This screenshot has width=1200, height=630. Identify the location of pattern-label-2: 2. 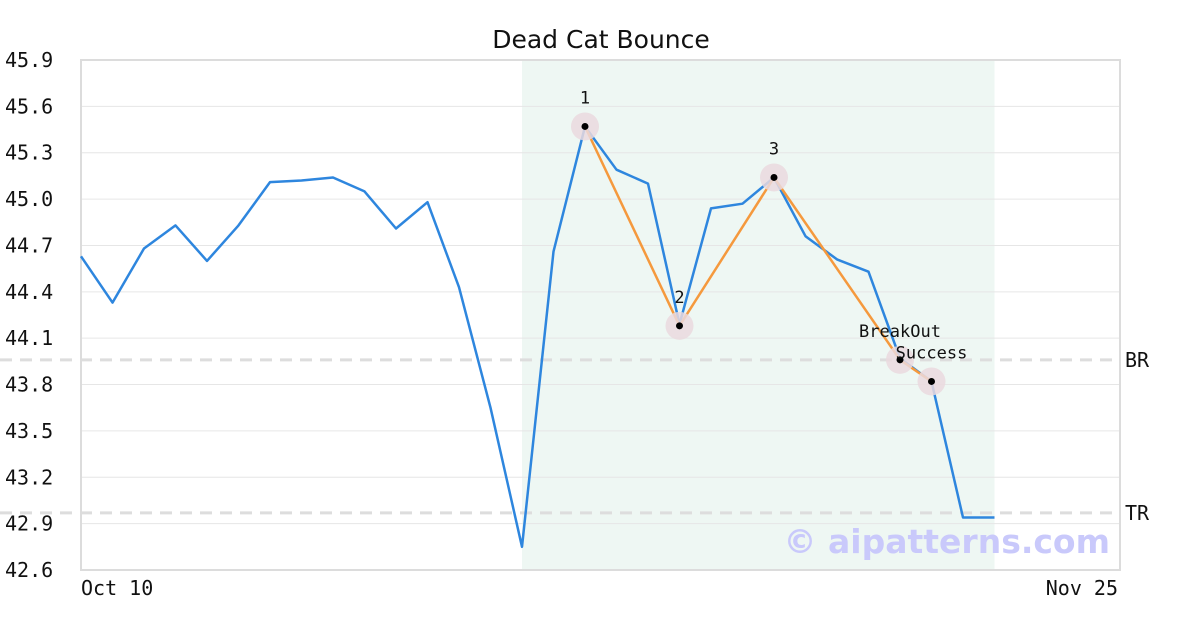
(679, 298).